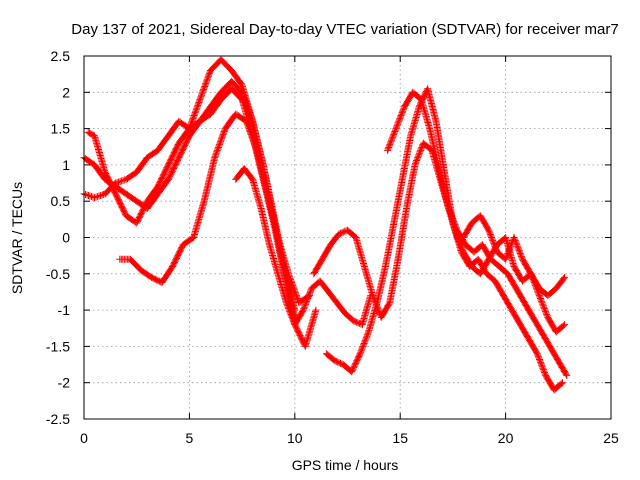 Image resolution: width=640 pixels, height=480 pixels. I want to click on y-tick-label: 1.5, so click(61, 129).